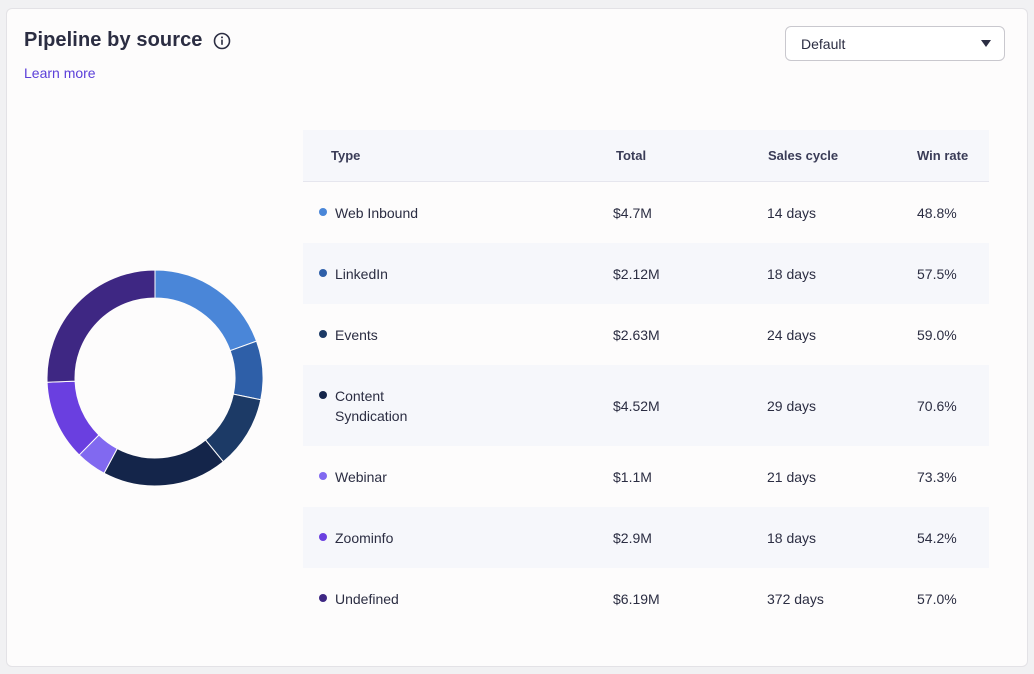 The width and height of the screenshot is (1034, 674). Describe the element at coordinates (792, 212) in the screenshot. I see `row-sales-cycle: 14 days` at that location.